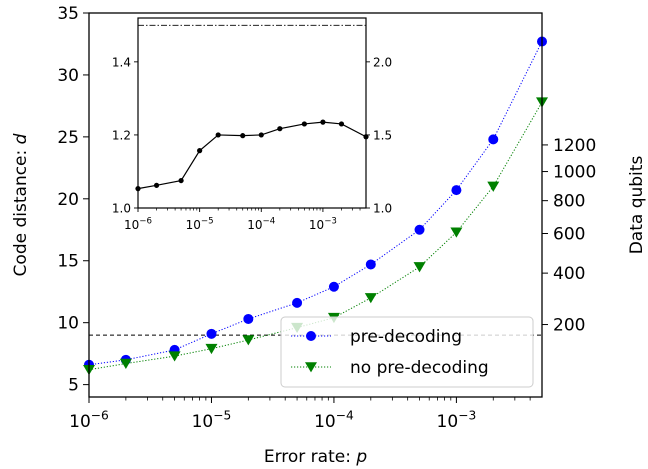  What do you see at coordinates (382, 62) in the screenshot?
I see `inset-y2-tick-label-2: 2.0` at bounding box center [382, 62].